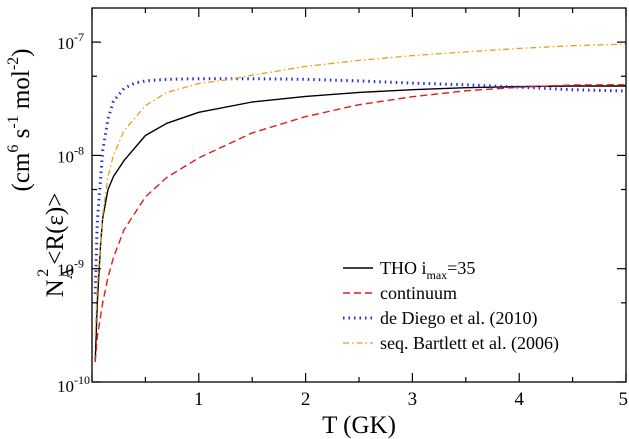 This screenshot has height=439, width=629. What do you see at coordinates (55, 229) in the screenshot?
I see `y-label-rate: <R(ε)>` at bounding box center [55, 229].